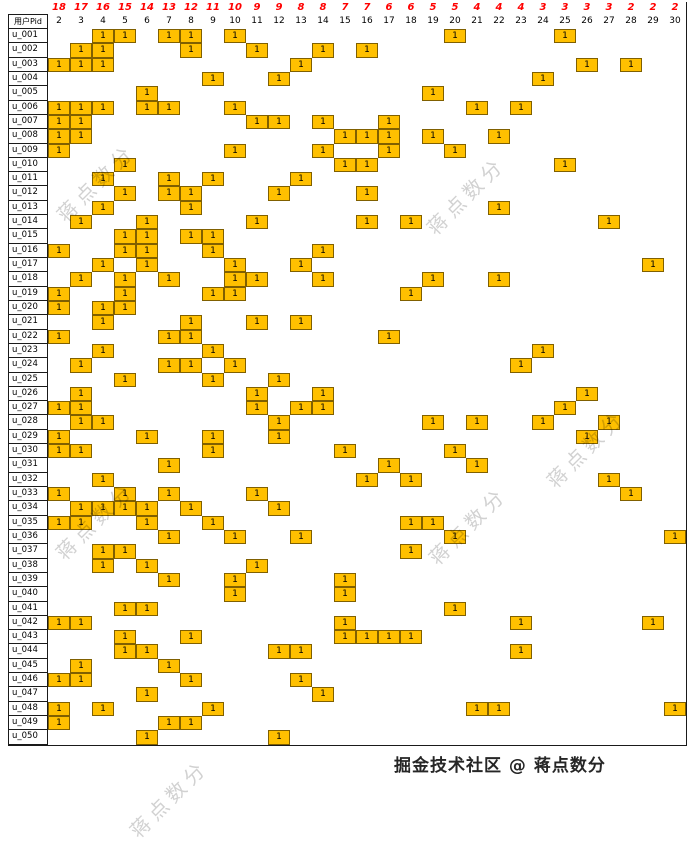  I want to click on column-sum-cell: 7, so click(345, 7).